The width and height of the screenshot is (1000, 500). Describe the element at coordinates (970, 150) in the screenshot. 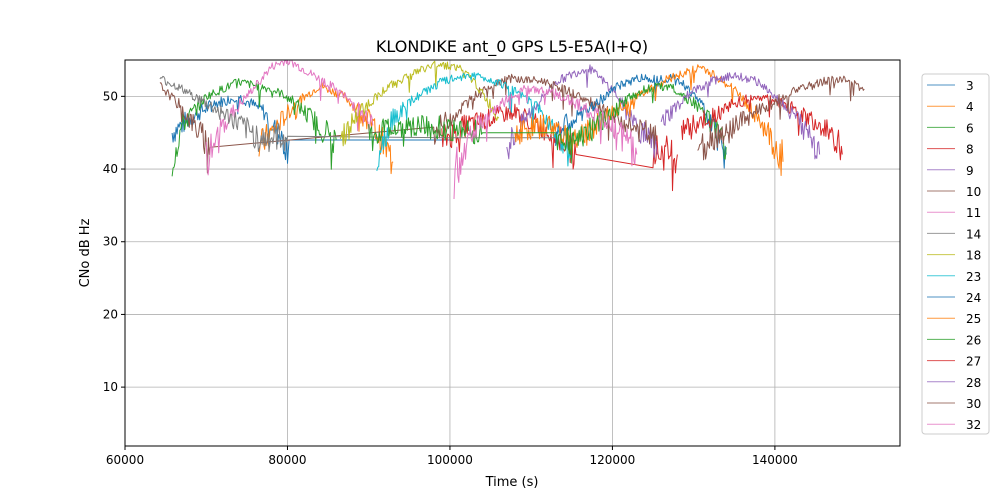

I see `legend-label: 8` at that location.